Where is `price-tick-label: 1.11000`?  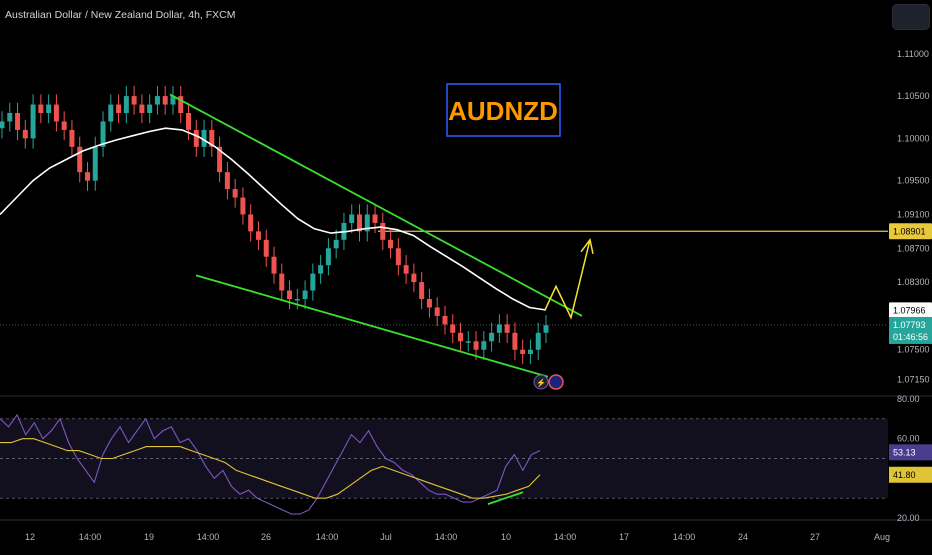 price-tick-label: 1.11000 is located at coordinates (913, 54).